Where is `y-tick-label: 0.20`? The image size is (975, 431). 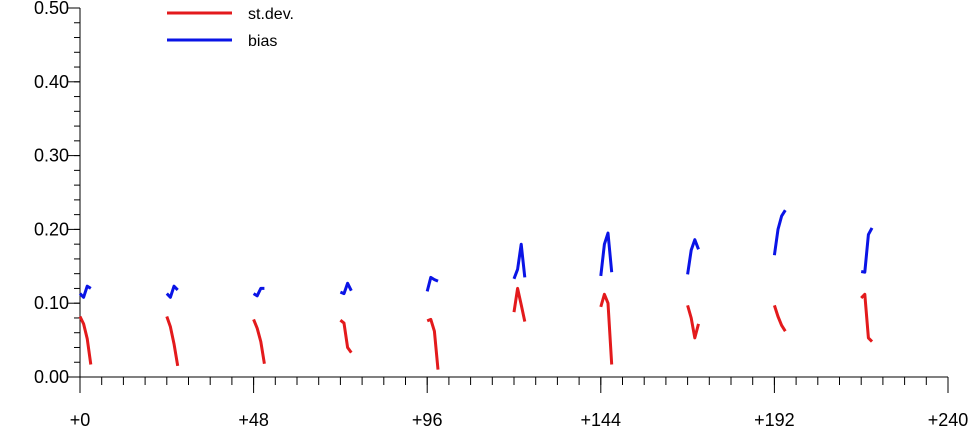 y-tick-label: 0.20 is located at coordinates (51, 229).